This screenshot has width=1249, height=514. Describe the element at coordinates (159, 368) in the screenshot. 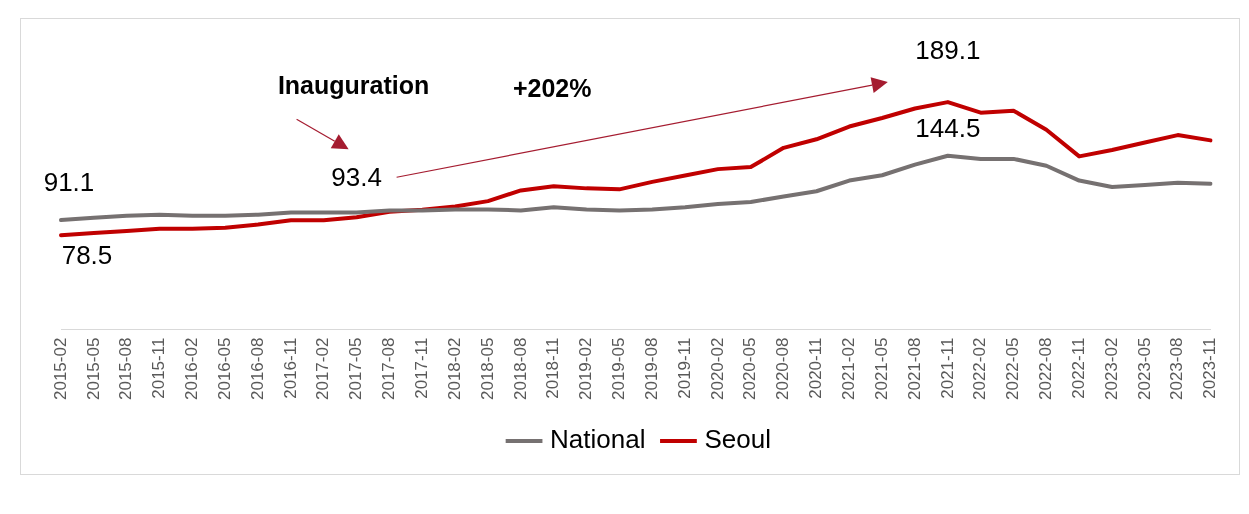

I see `x-tick-label: 2015-11` at that location.